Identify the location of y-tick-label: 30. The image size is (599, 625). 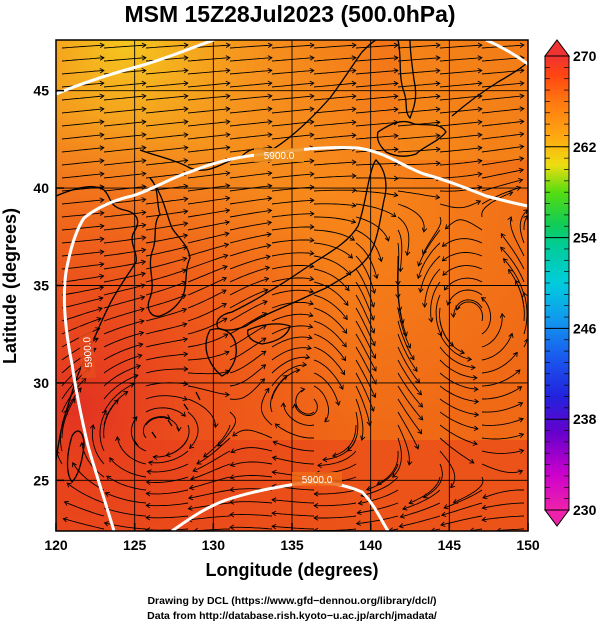
(41, 383).